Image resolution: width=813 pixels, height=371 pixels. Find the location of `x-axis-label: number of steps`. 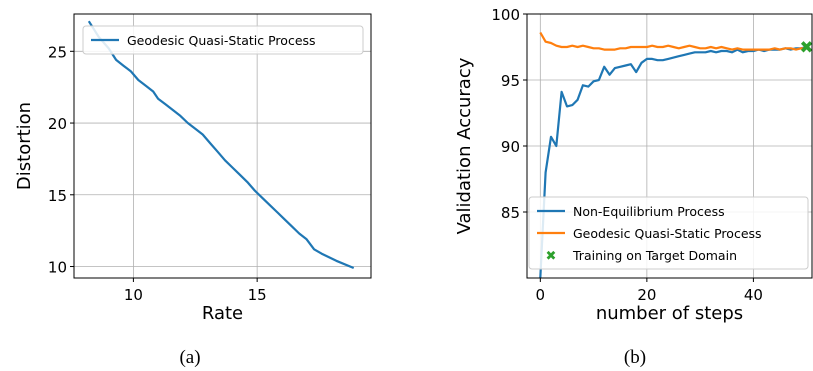

x-axis-label: number of steps is located at coordinates (669, 313).